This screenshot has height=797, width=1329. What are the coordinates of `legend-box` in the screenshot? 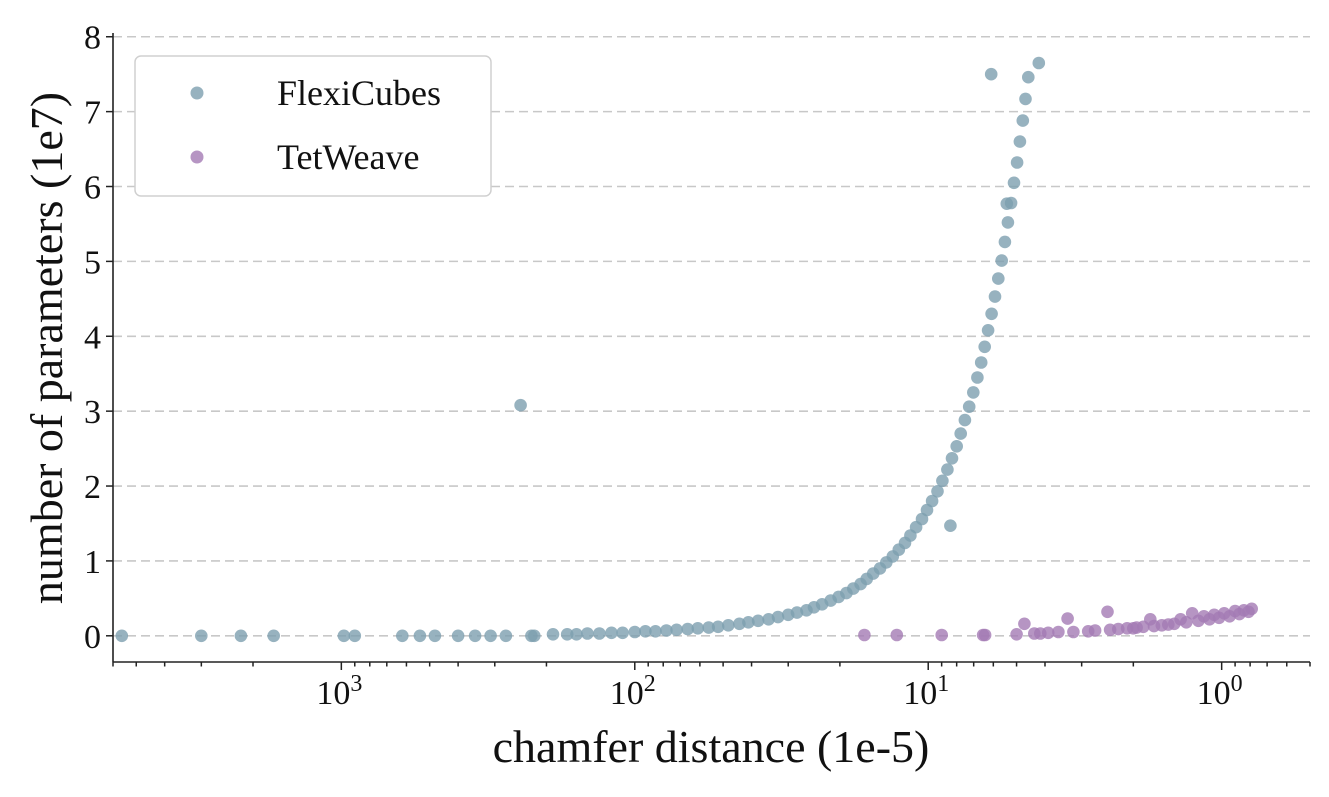 It's located at (313, 126).